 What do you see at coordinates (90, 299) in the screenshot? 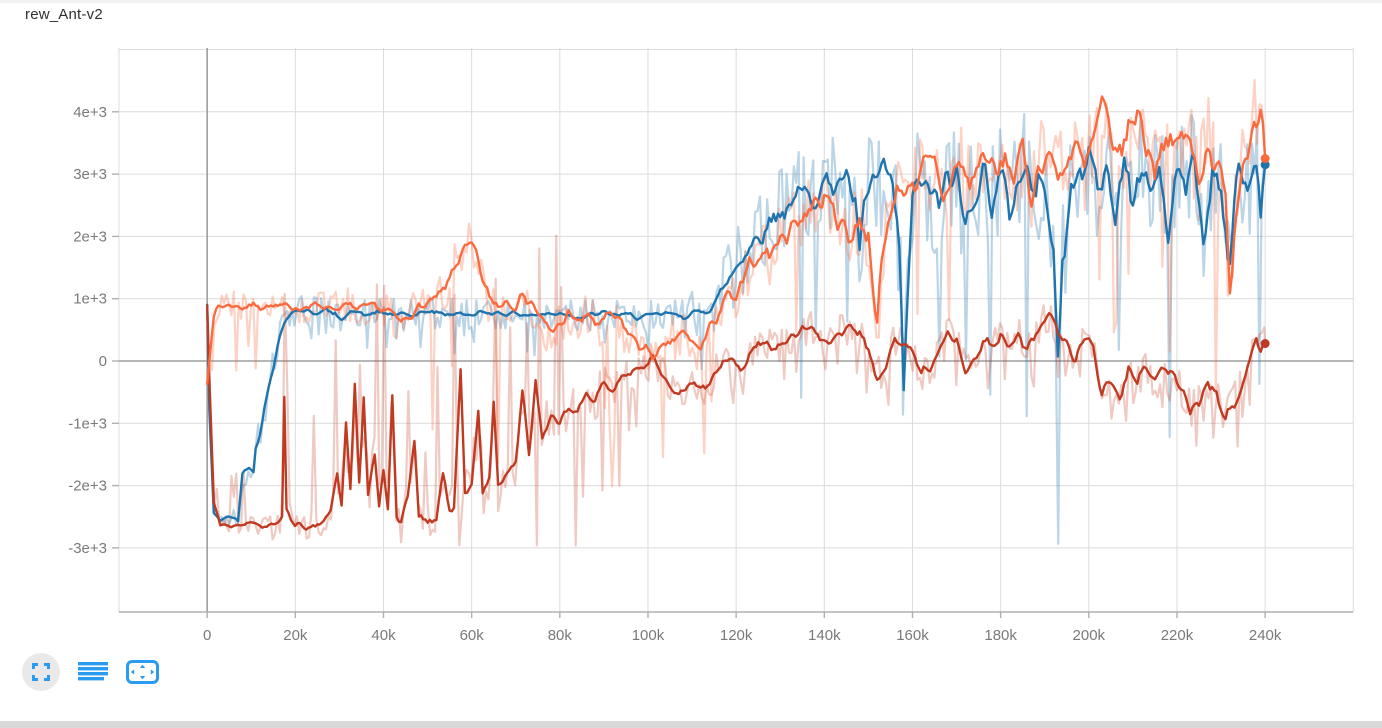
I see `y-tick-label: 1e+3` at bounding box center [90, 299].